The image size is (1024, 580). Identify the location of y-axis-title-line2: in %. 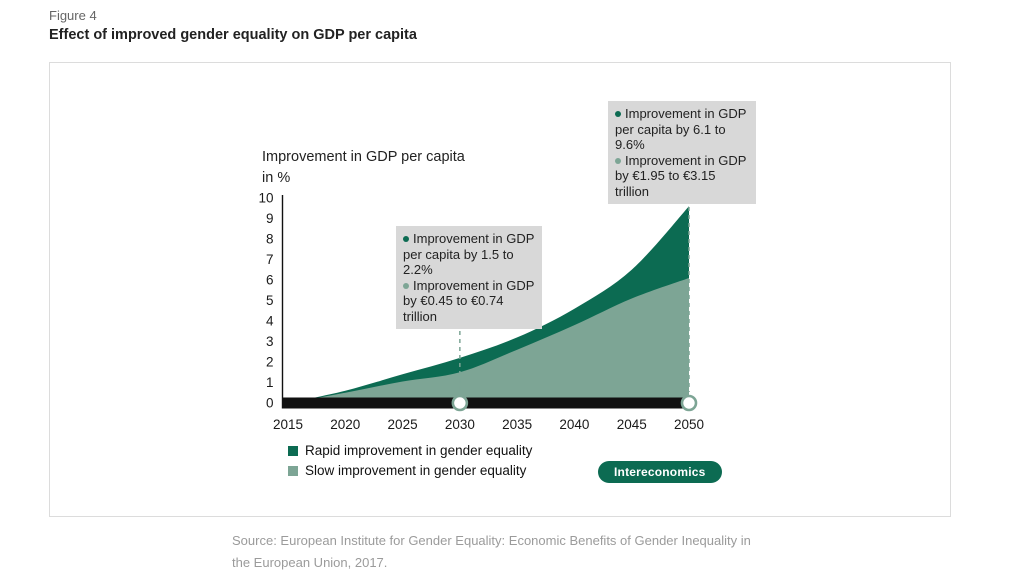
(276, 178).